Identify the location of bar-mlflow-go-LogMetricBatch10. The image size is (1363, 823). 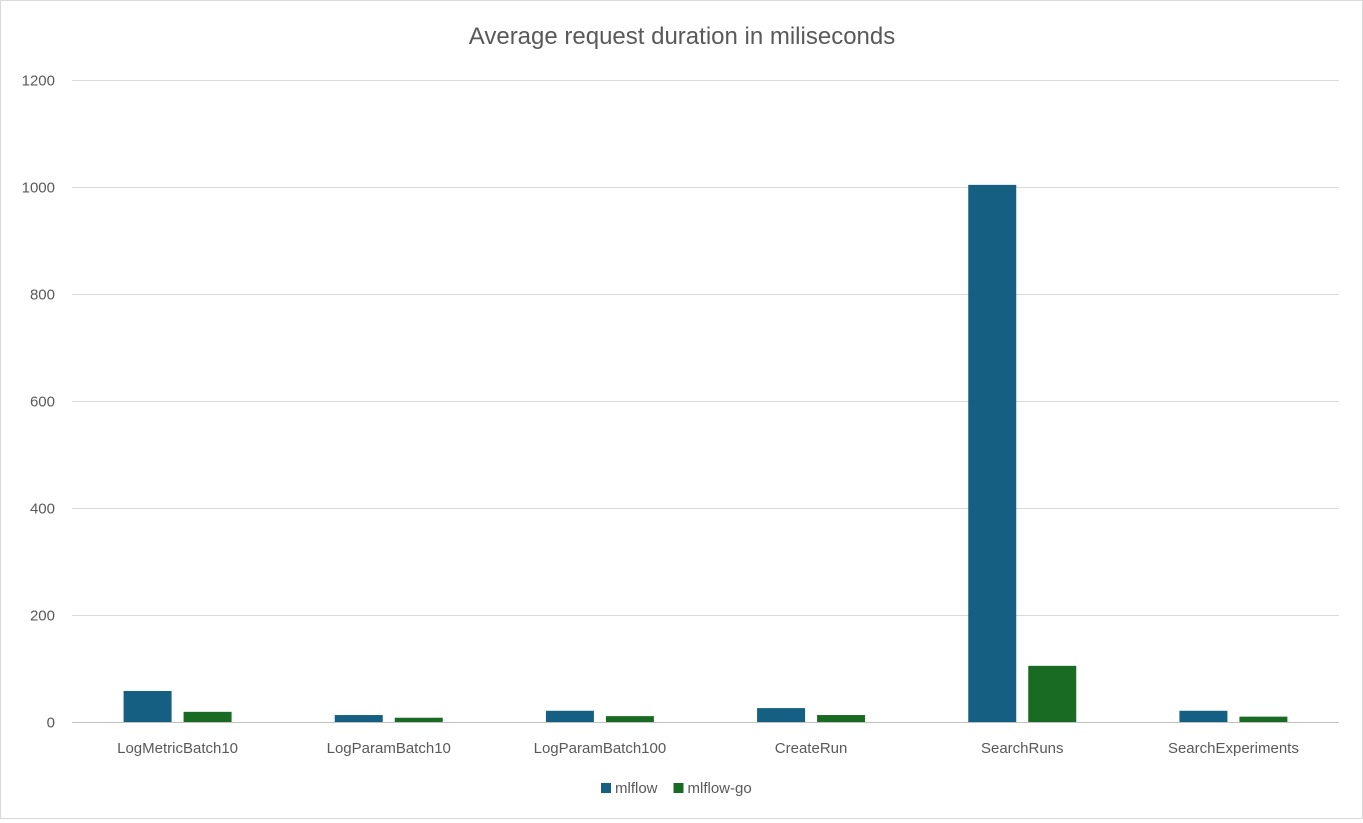
(207, 716).